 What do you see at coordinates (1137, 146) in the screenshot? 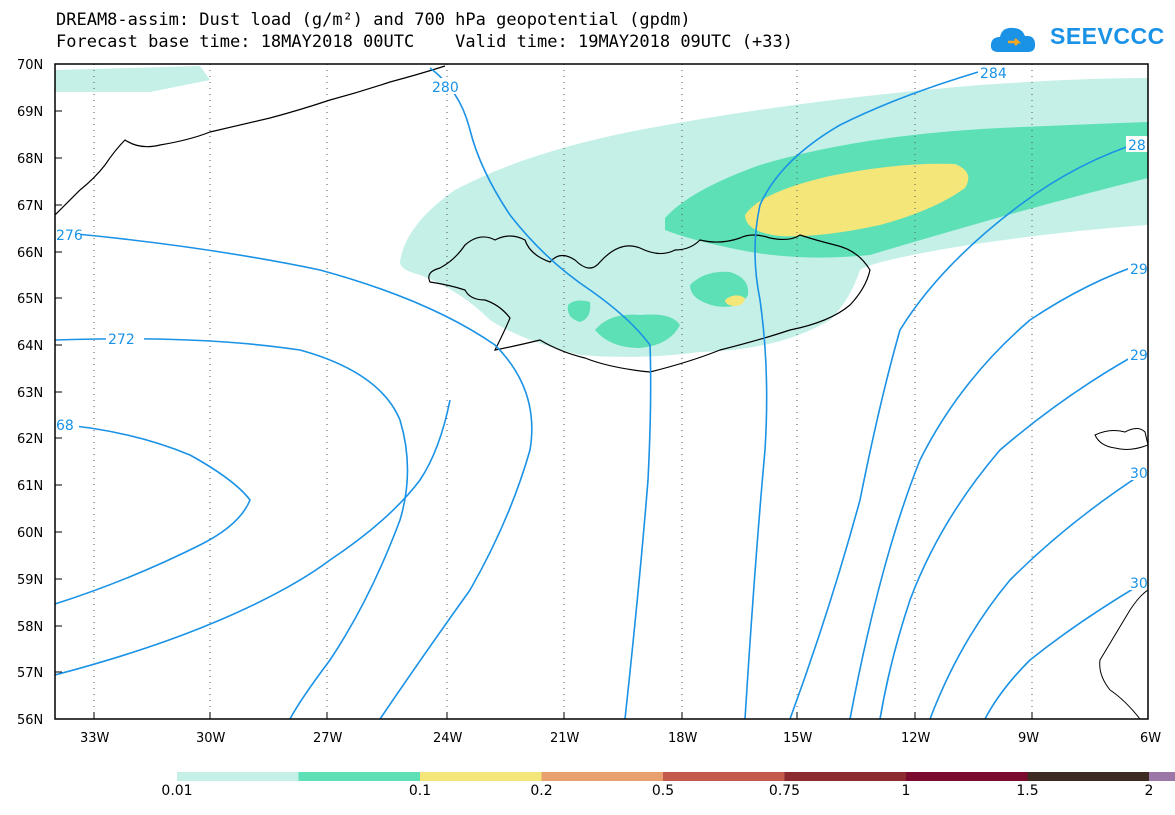
I see `contour-label-28: 28` at bounding box center [1137, 146].